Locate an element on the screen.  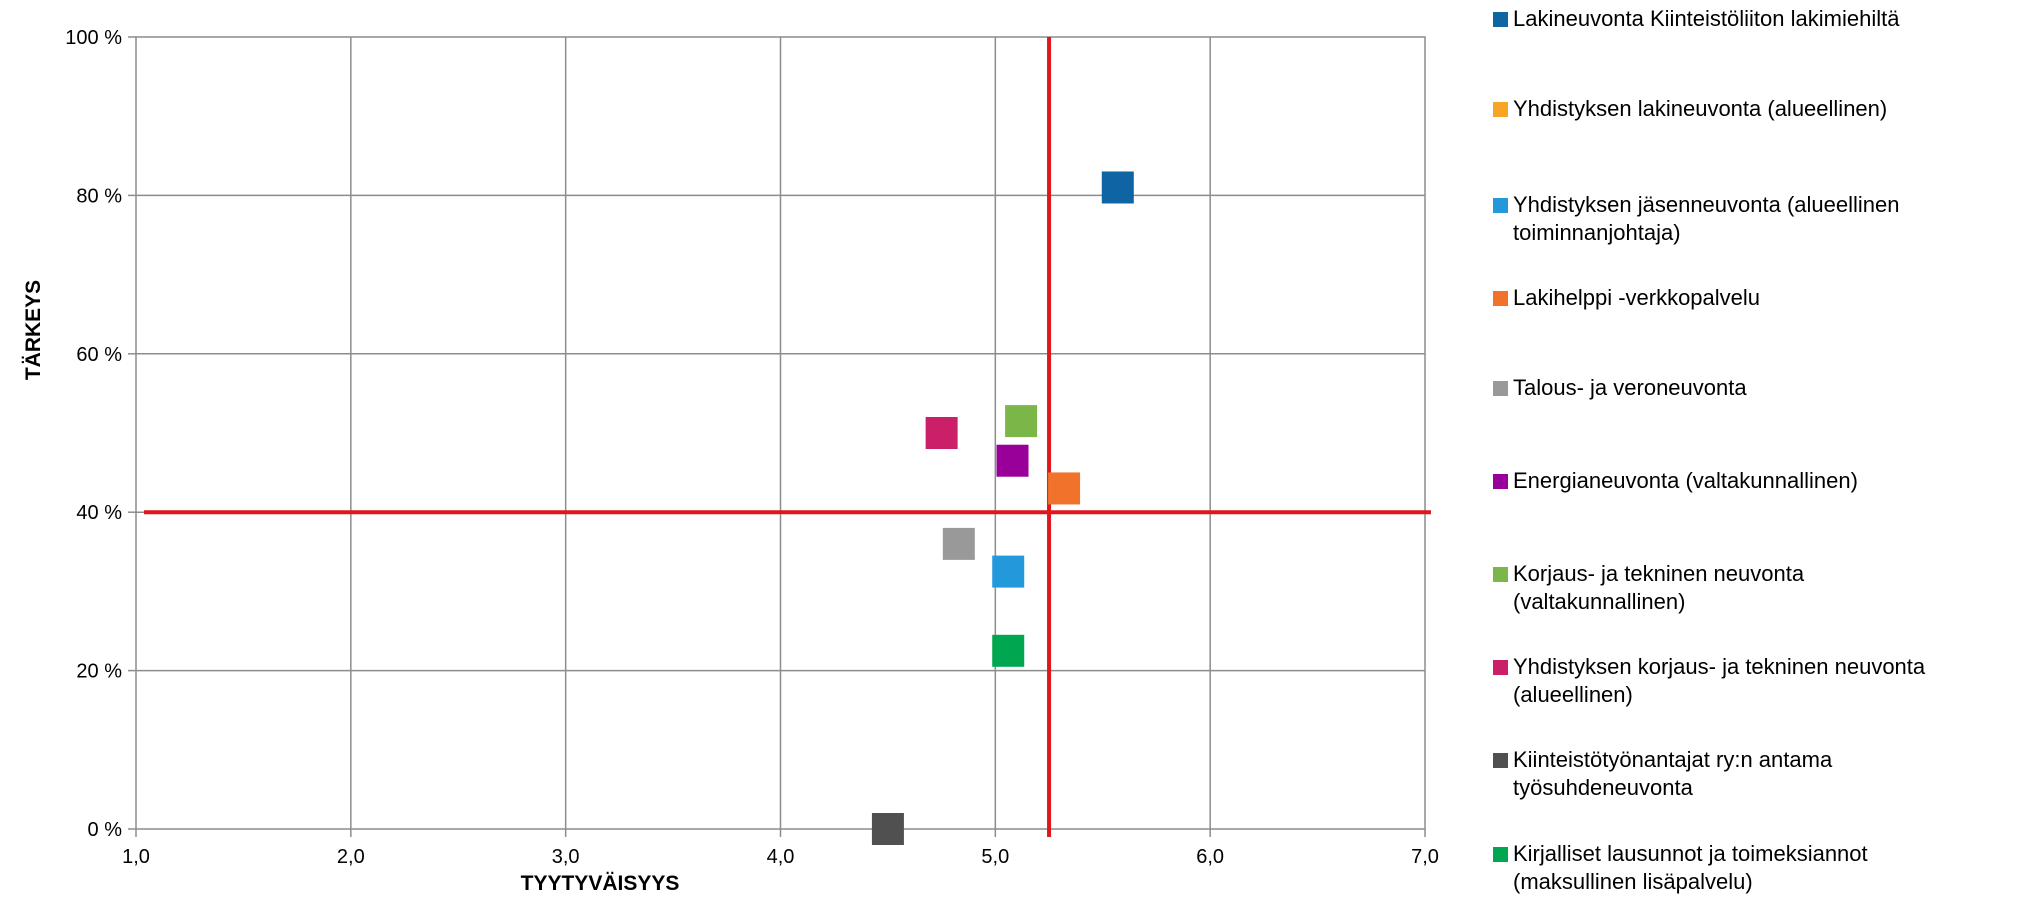
x-axis-title: TYYTYVÄISYYS is located at coordinates (600, 883).